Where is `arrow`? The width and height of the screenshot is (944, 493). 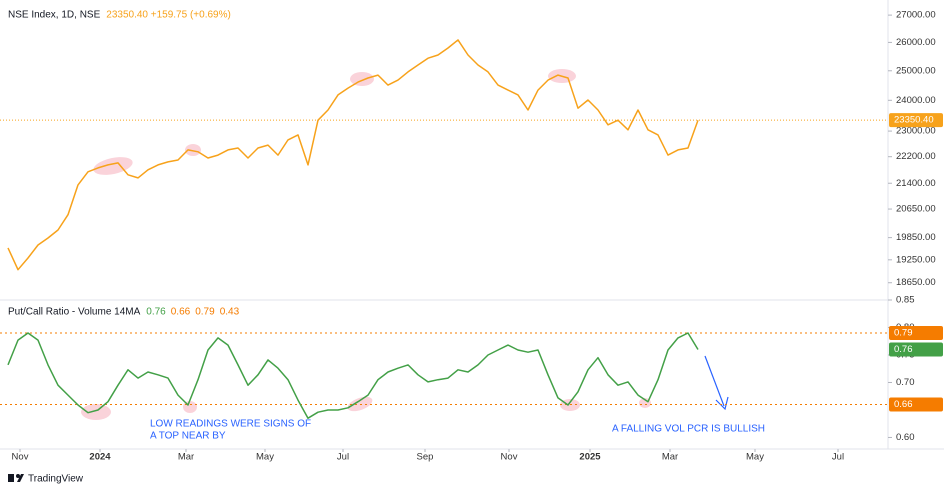 arrow is located at coordinates (714, 381).